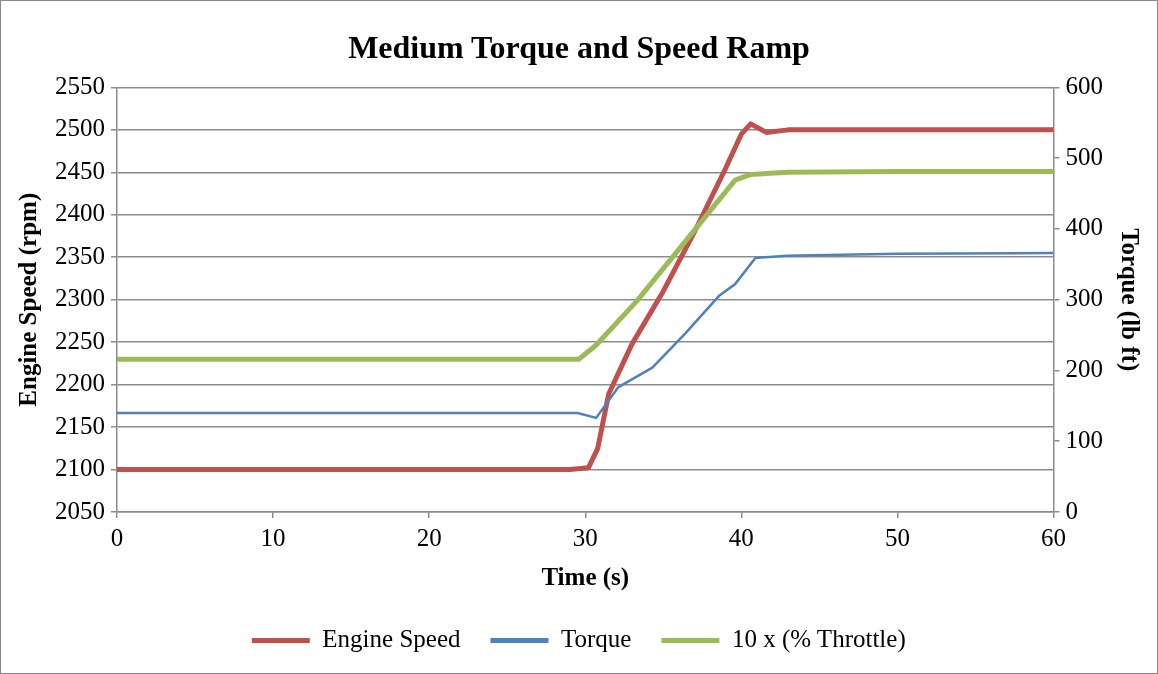 This screenshot has height=674, width=1158. What do you see at coordinates (117, 537) in the screenshot?
I see `x-tick-label: 0` at bounding box center [117, 537].